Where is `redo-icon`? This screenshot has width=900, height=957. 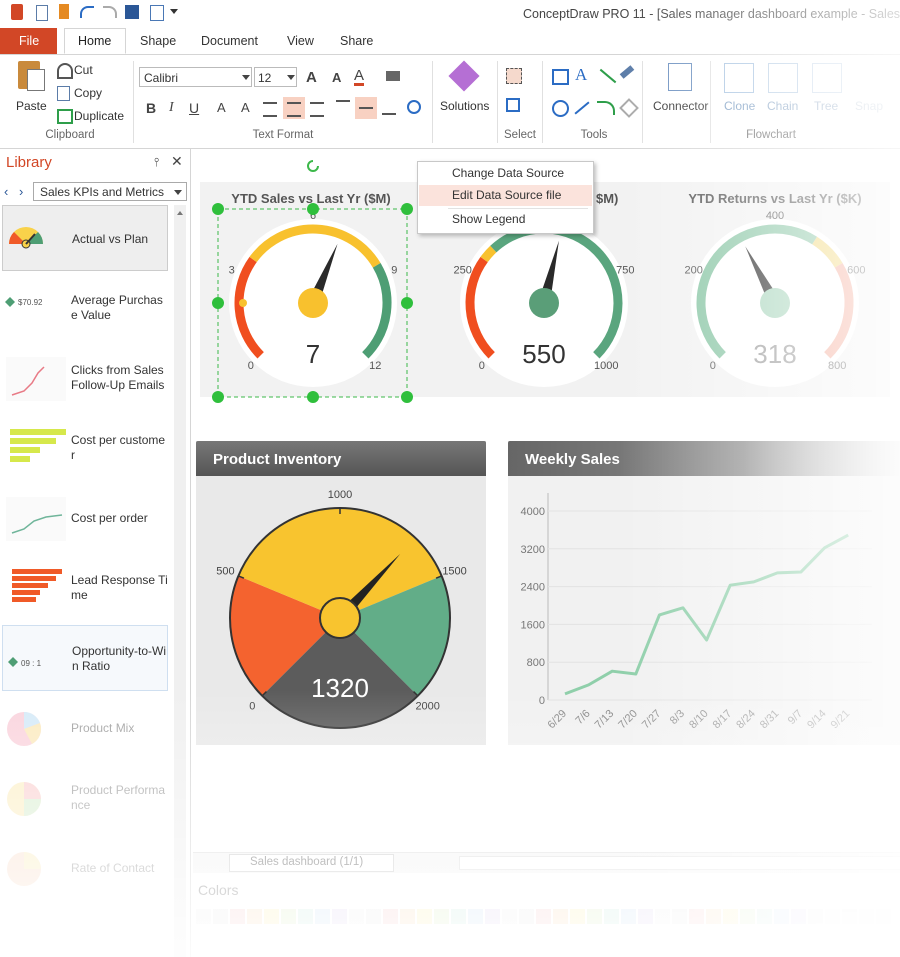
redo-icon is located at coordinates (110, 12).